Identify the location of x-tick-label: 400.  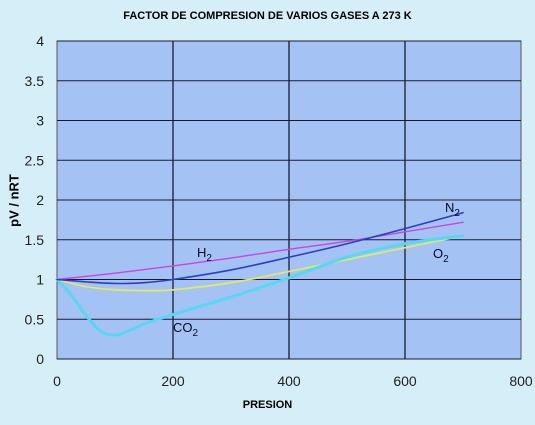
(289, 381).